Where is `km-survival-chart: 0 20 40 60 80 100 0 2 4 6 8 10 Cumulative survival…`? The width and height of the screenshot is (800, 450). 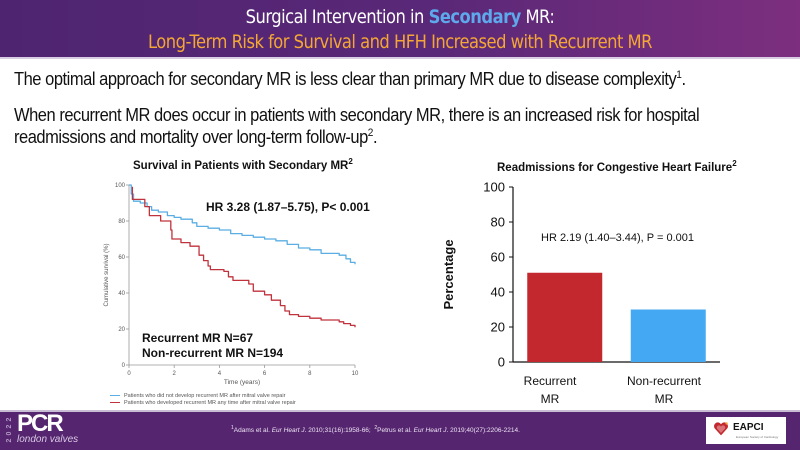
km-survival-chart: 0 20 40 60 80 100 0 2 4 6 8 10 Cumulative survival… is located at coordinates (231, 284).